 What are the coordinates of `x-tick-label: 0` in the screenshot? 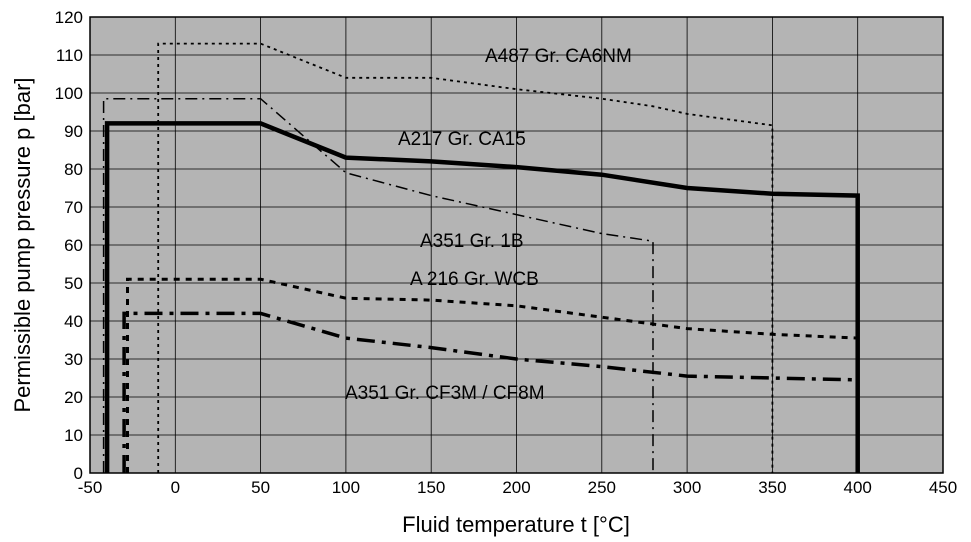 It's located at (175, 487).